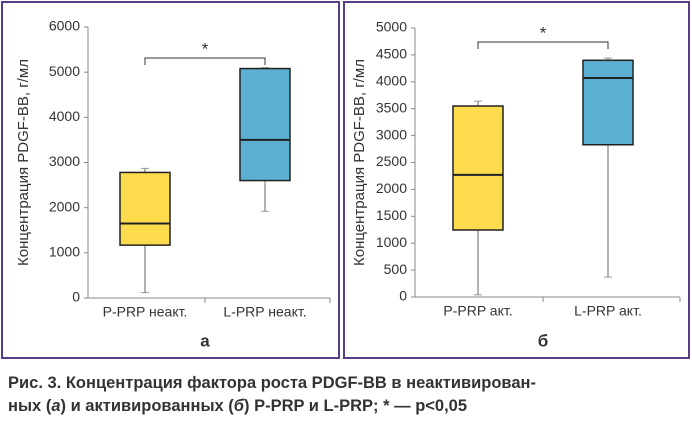 This screenshot has width=692, height=427. Describe the element at coordinates (64, 26) in the screenshot. I see `y-tick-label: 6000` at that location.